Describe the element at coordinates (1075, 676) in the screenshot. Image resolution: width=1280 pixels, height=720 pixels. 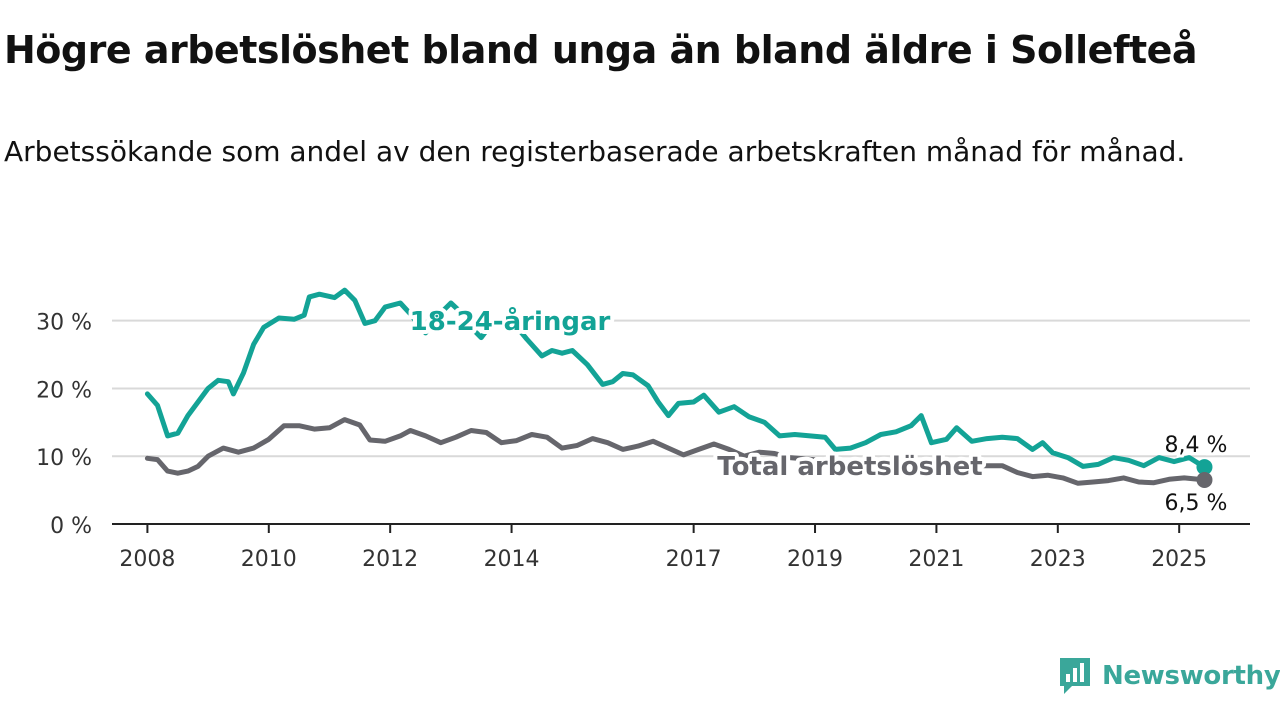
I see `newsworthy-logo-icon` at that location.